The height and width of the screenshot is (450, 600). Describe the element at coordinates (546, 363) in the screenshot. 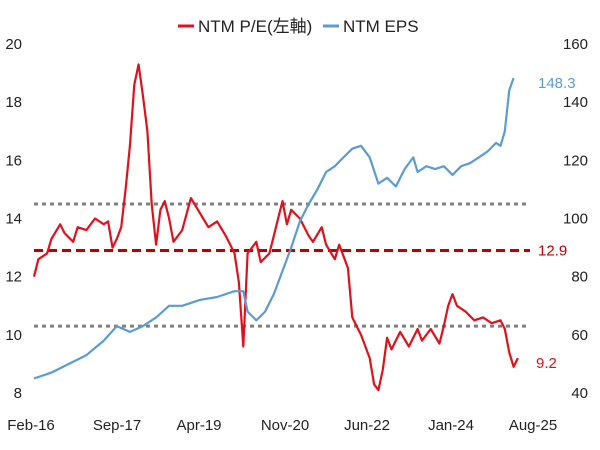

I see `pe-last-value-label: 9.2` at that location.